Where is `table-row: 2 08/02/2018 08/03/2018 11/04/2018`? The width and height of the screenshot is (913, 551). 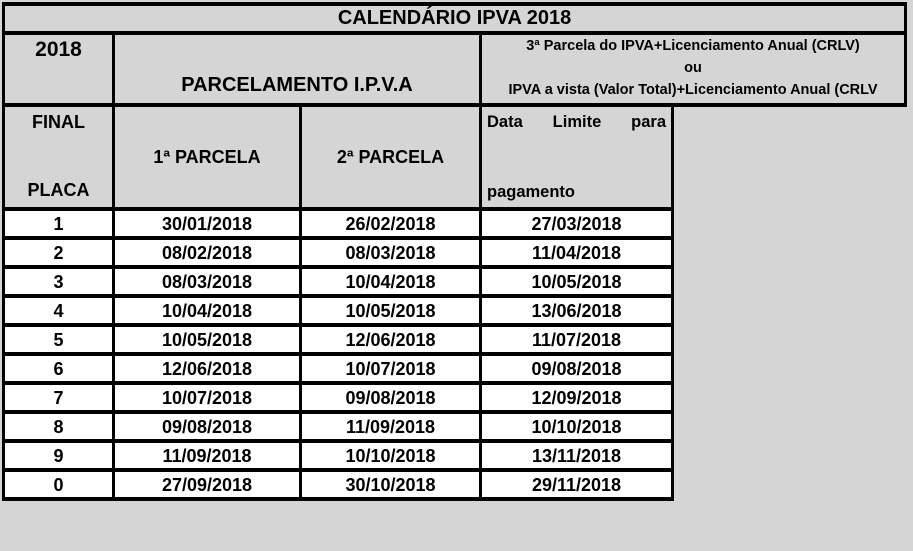 table-row: 2 08/02/2018 08/03/2018 11/04/2018 is located at coordinates (454, 252).